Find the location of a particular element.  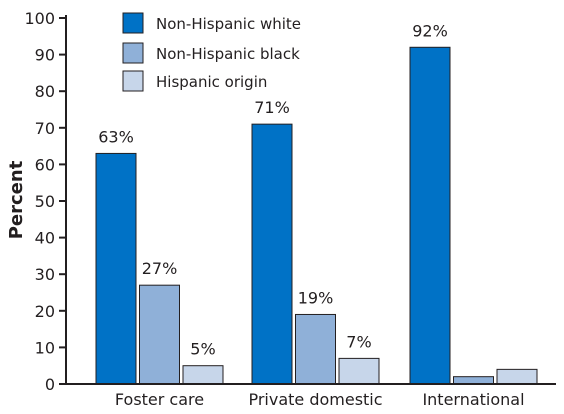

data-label: 7% is located at coordinates (358, 341).